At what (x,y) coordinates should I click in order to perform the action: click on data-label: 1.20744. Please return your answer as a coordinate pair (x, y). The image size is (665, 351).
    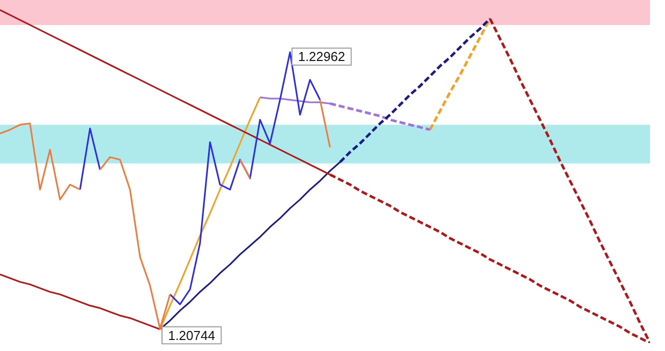
    Looking at the image, I should click on (192, 335).